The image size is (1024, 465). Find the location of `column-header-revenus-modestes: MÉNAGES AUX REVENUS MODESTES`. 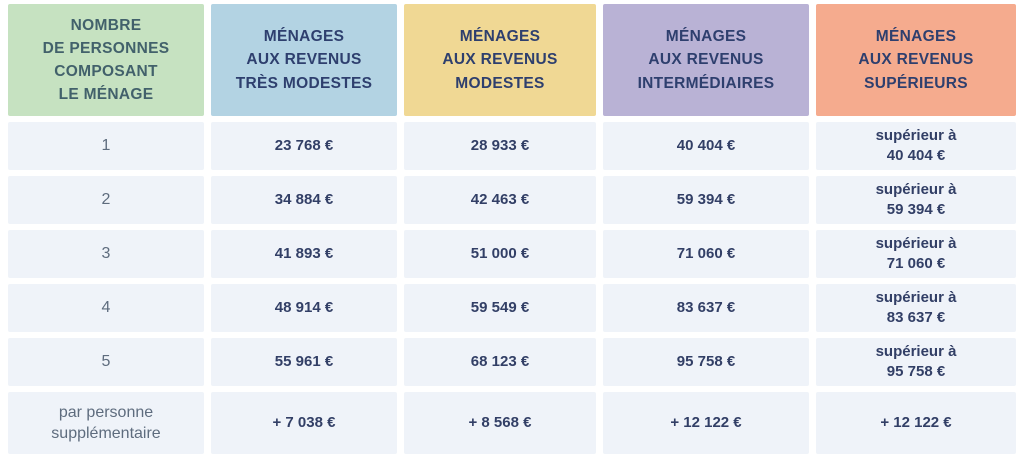

column-header-revenus-modestes: MÉNAGES AUX REVENUS MODESTES is located at coordinates (500, 60).